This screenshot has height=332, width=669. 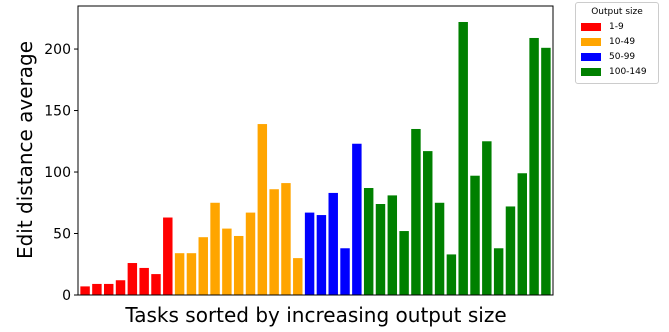 I want to click on y-tick-label: 50, so click(x=62, y=235).